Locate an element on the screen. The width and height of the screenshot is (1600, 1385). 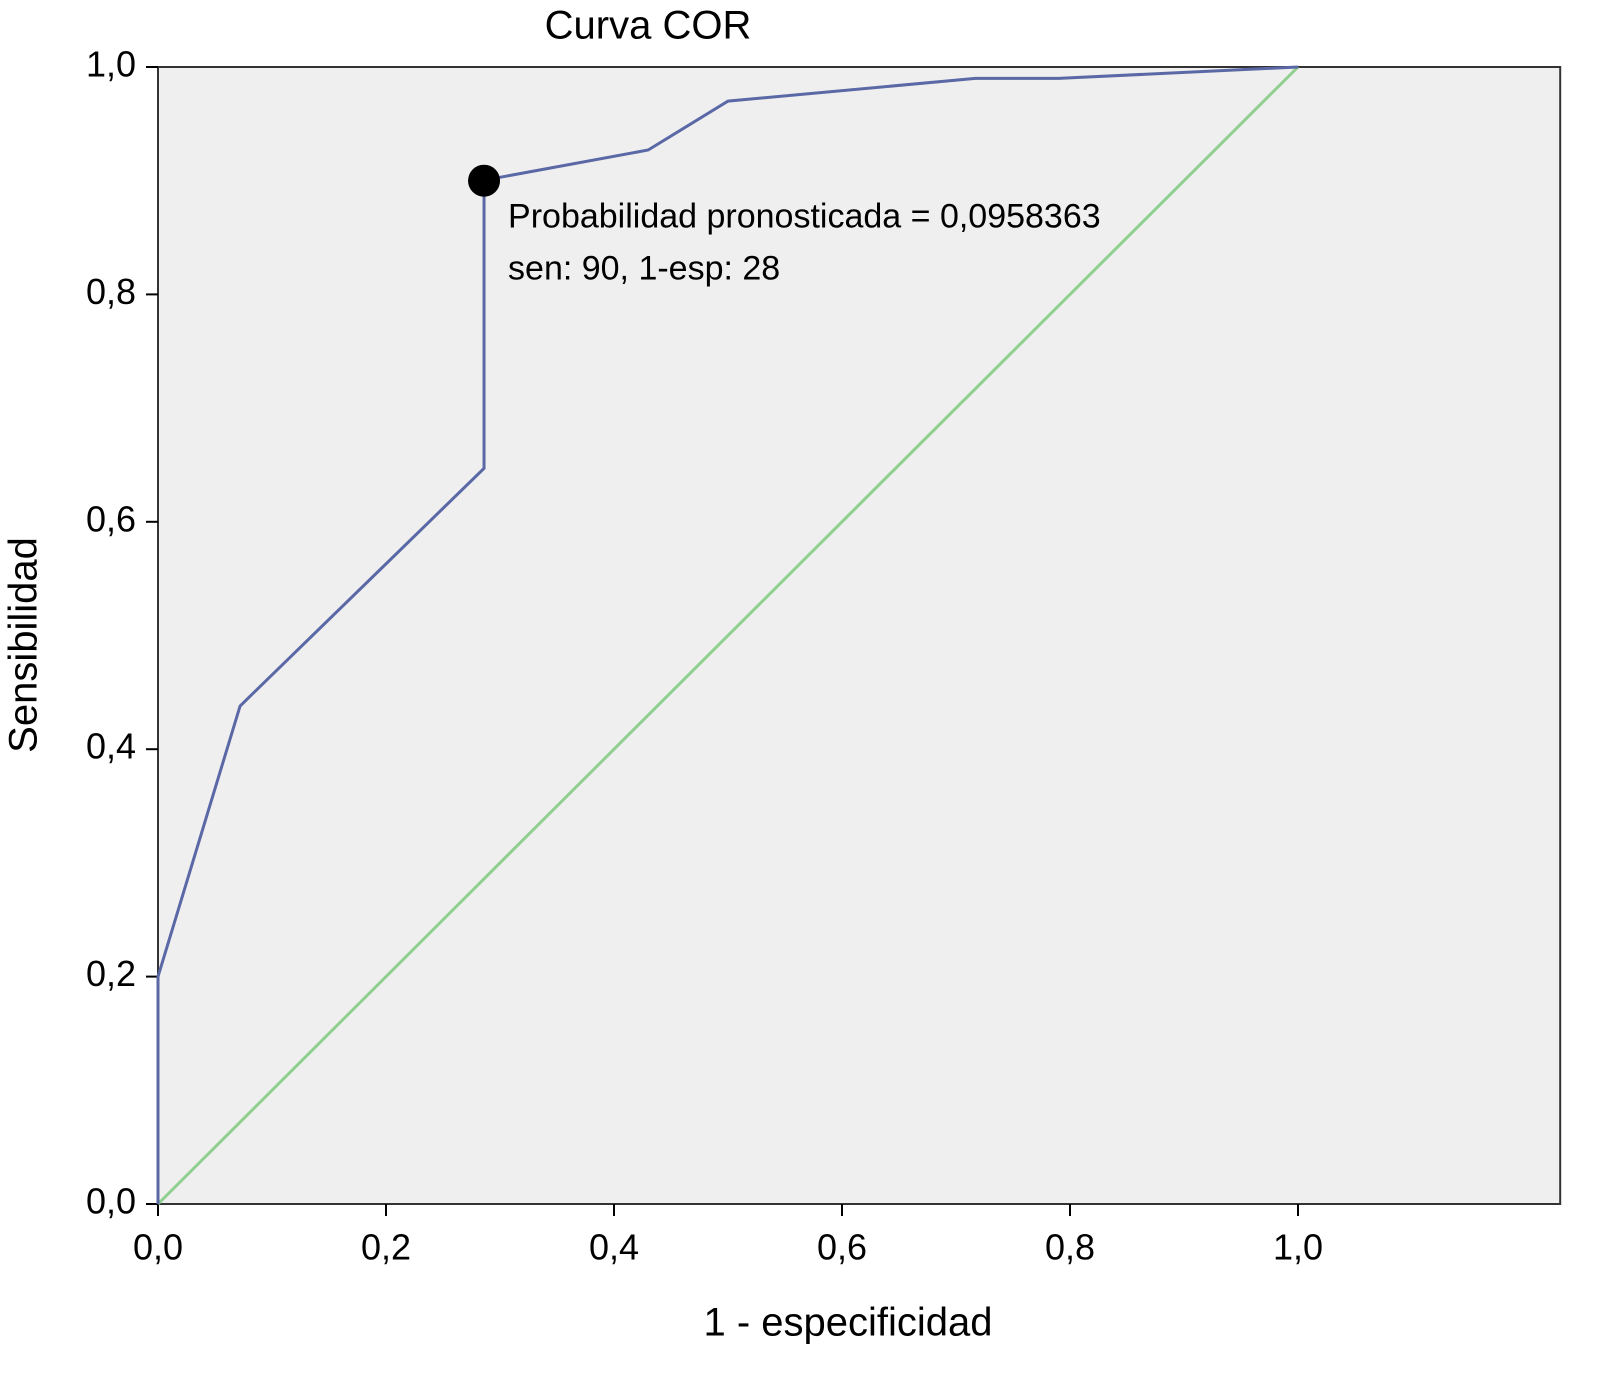
x-tick-label: 0,4 is located at coordinates (614, 1247).